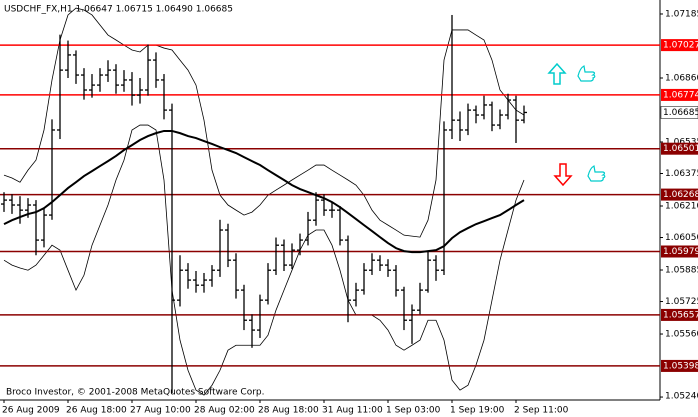 Image resolution: width=698 pixels, height=417 pixels. I want to click on down-arrow, so click(563, 175).